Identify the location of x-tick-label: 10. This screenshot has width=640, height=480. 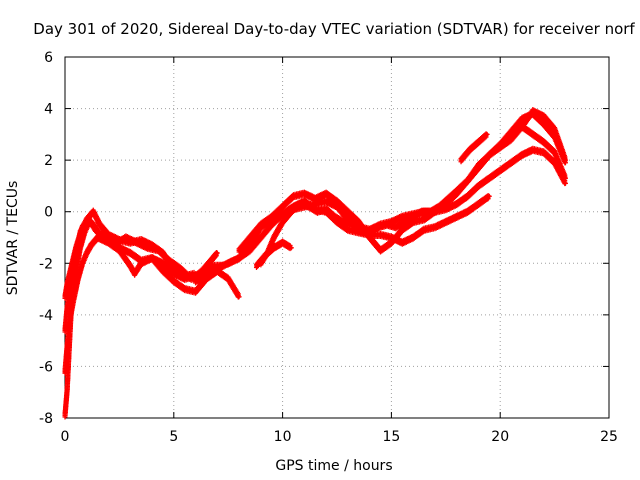
(283, 437).